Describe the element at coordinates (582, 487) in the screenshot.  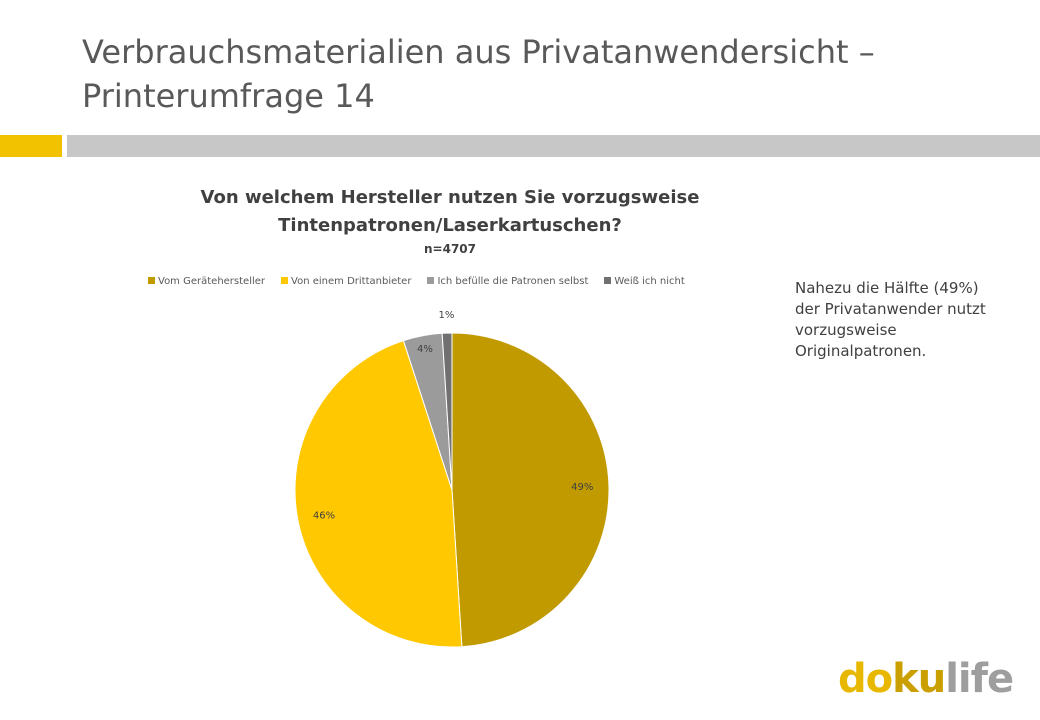
I see `data-label: 49%` at that location.